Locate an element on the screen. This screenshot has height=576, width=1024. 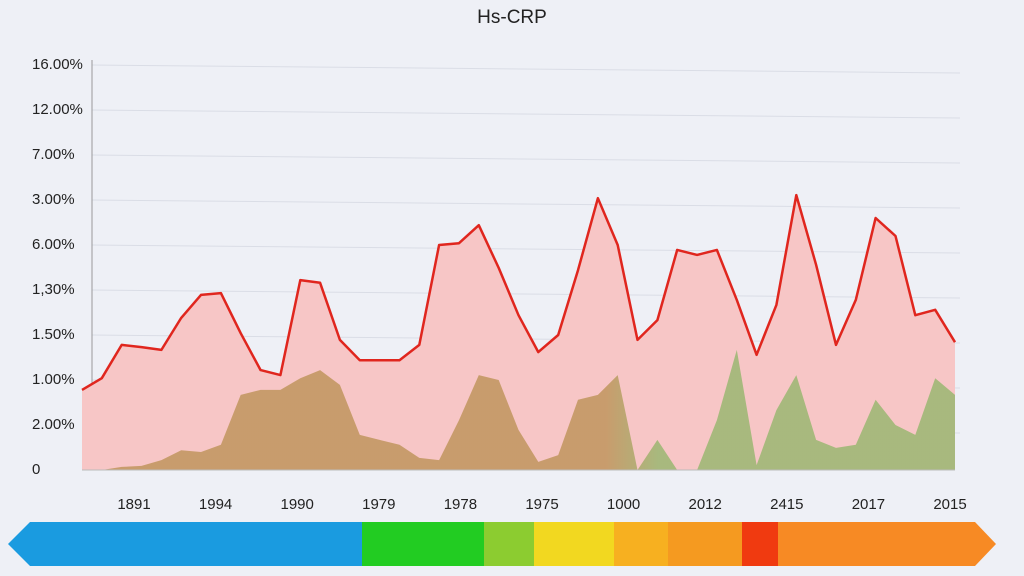
y-tick-label: 16.00% is located at coordinates (57, 64).